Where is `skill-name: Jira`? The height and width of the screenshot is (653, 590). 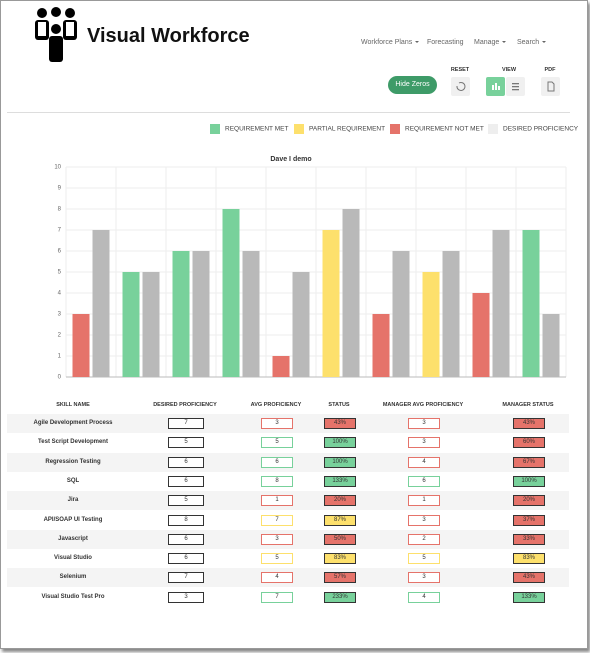 skill-name: Jira is located at coordinates (73, 500).